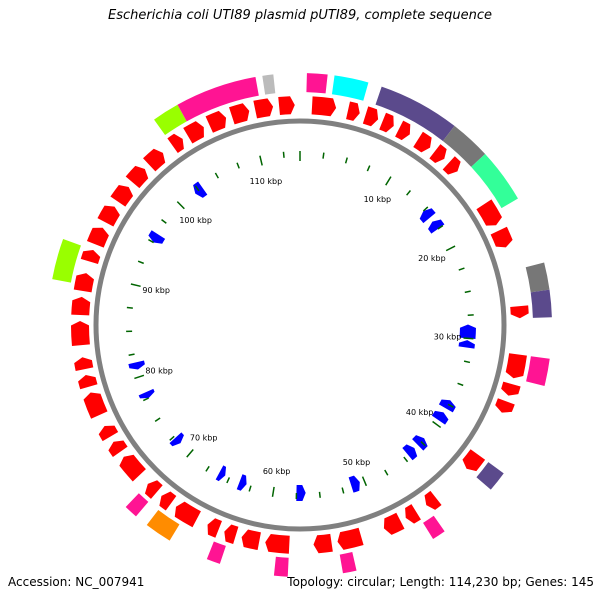  What do you see at coordinates (266, 181) in the screenshot?
I see `tick-label: 110 kbp` at bounding box center [266, 181].